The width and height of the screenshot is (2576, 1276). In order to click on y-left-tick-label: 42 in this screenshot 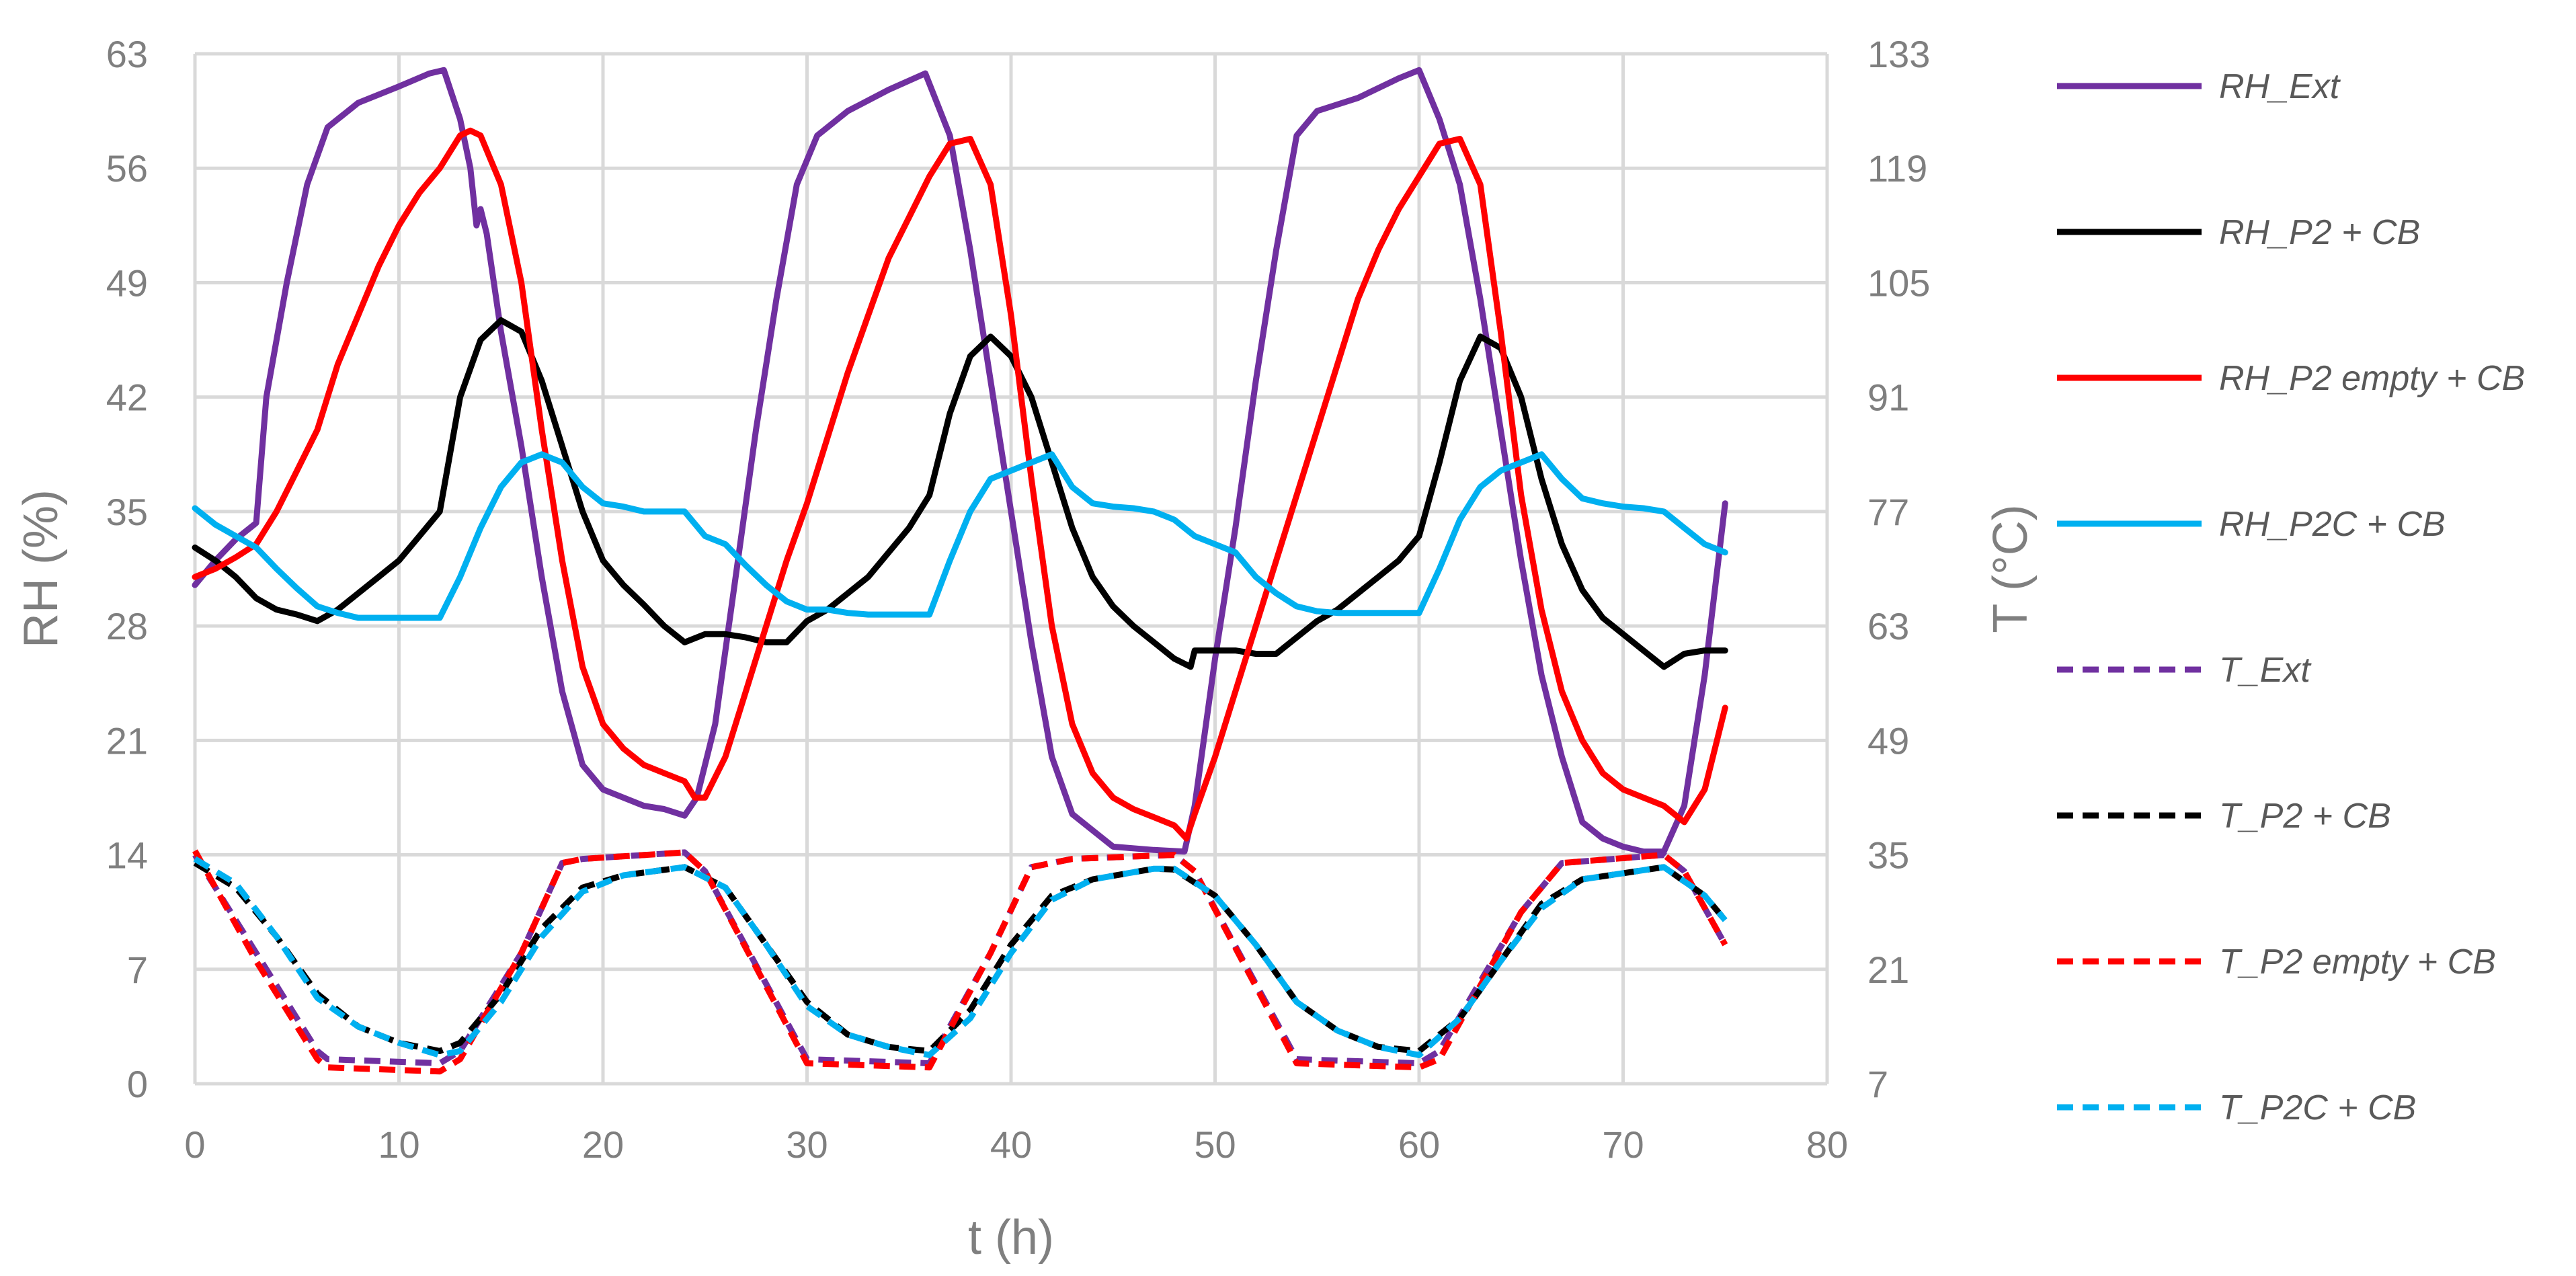, I will do `click(127, 397)`.